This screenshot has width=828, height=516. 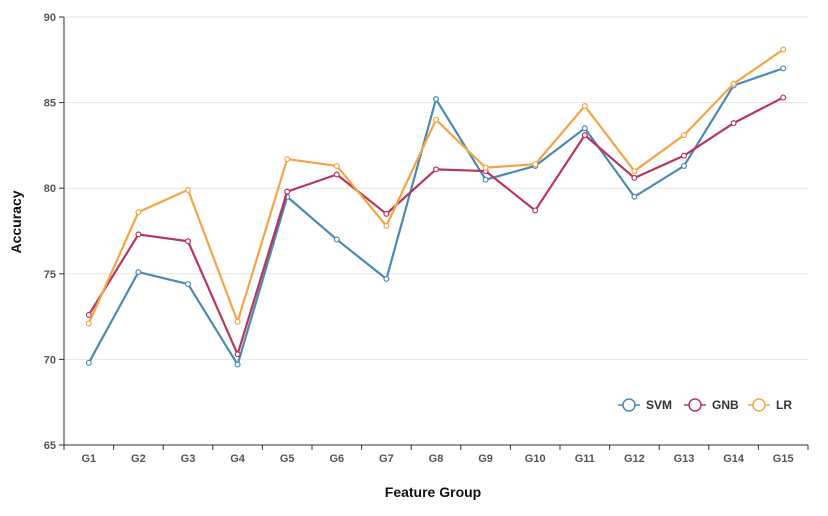 What do you see at coordinates (629, 405) in the screenshot?
I see `legend-marker-svm` at bounding box center [629, 405].